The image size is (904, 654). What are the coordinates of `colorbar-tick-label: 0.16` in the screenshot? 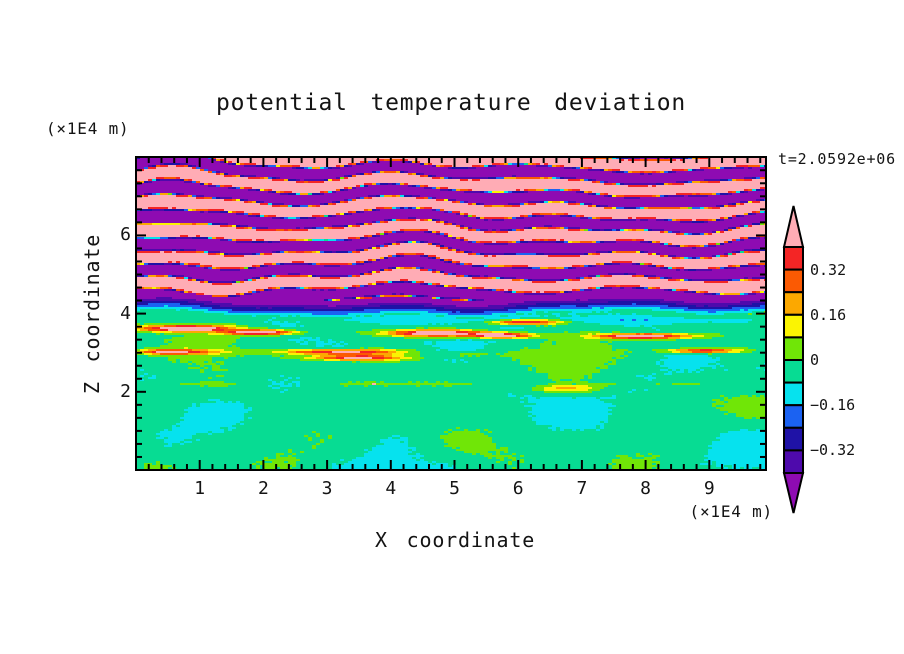 It's located at (828, 314).